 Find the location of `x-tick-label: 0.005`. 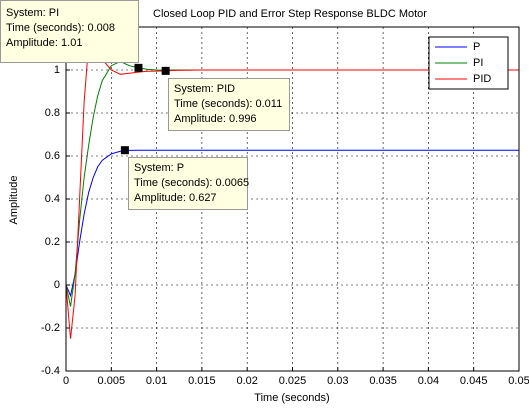

x-tick-label: 0.005 is located at coordinates (112, 381).